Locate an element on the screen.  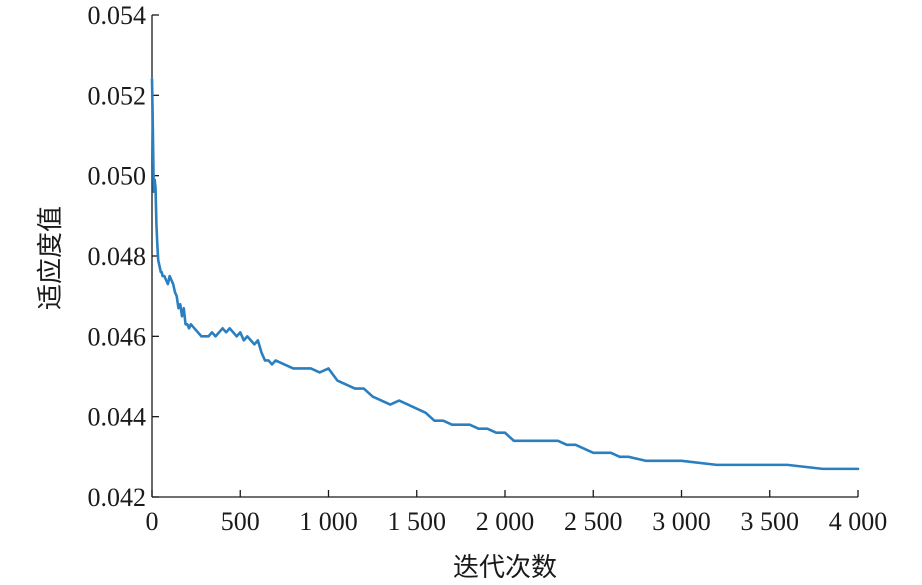
x-tick-label: 2 500 is located at coordinates (593, 521).